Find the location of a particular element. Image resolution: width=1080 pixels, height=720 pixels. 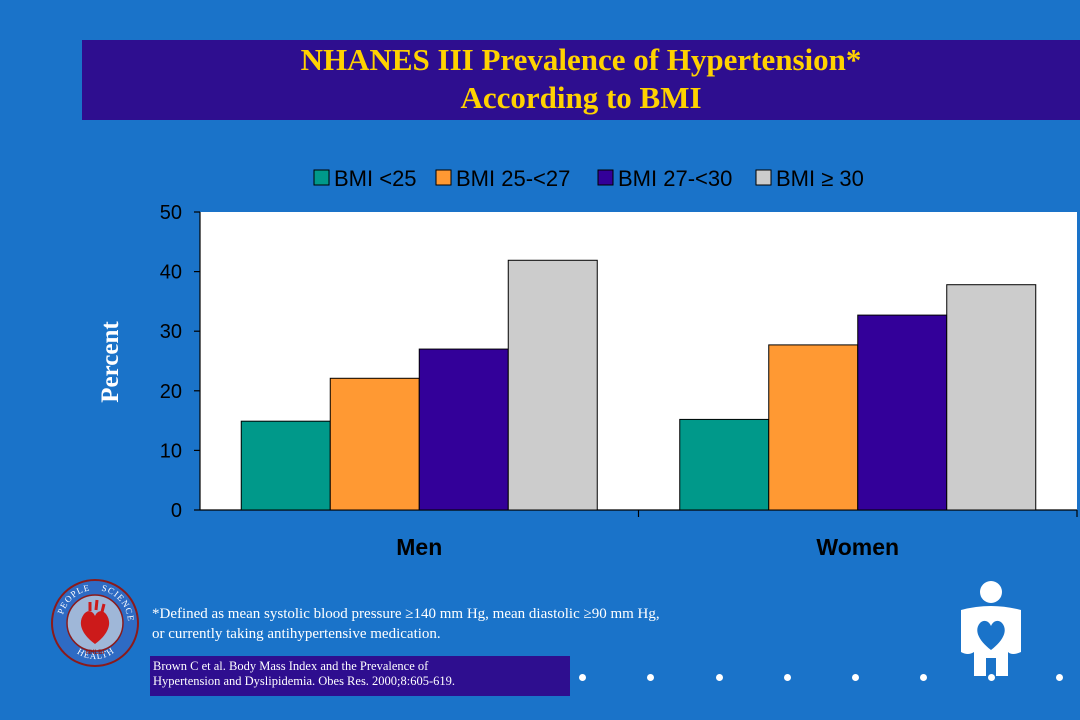

x-tick-label: Women is located at coordinates (857, 547).